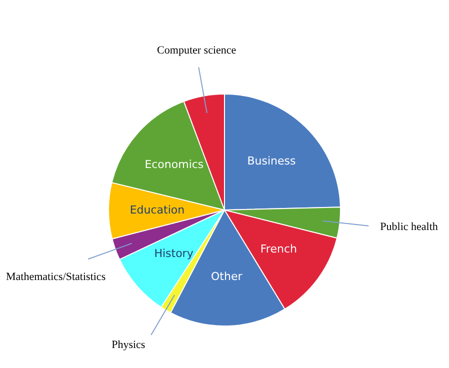  What do you see at coordinates (226, 277) in the screenshot?
I see `slice-label: Other` at bounding box center [226, 277].